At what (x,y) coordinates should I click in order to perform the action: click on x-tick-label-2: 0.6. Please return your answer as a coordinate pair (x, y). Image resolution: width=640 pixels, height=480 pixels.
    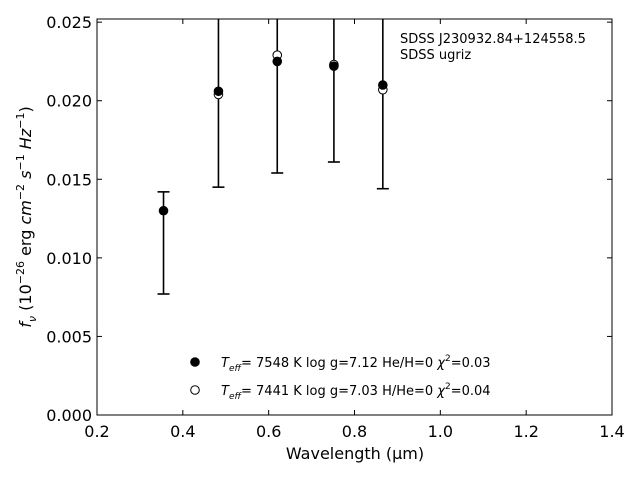
    Looking at the image, I should click on (268, 431).